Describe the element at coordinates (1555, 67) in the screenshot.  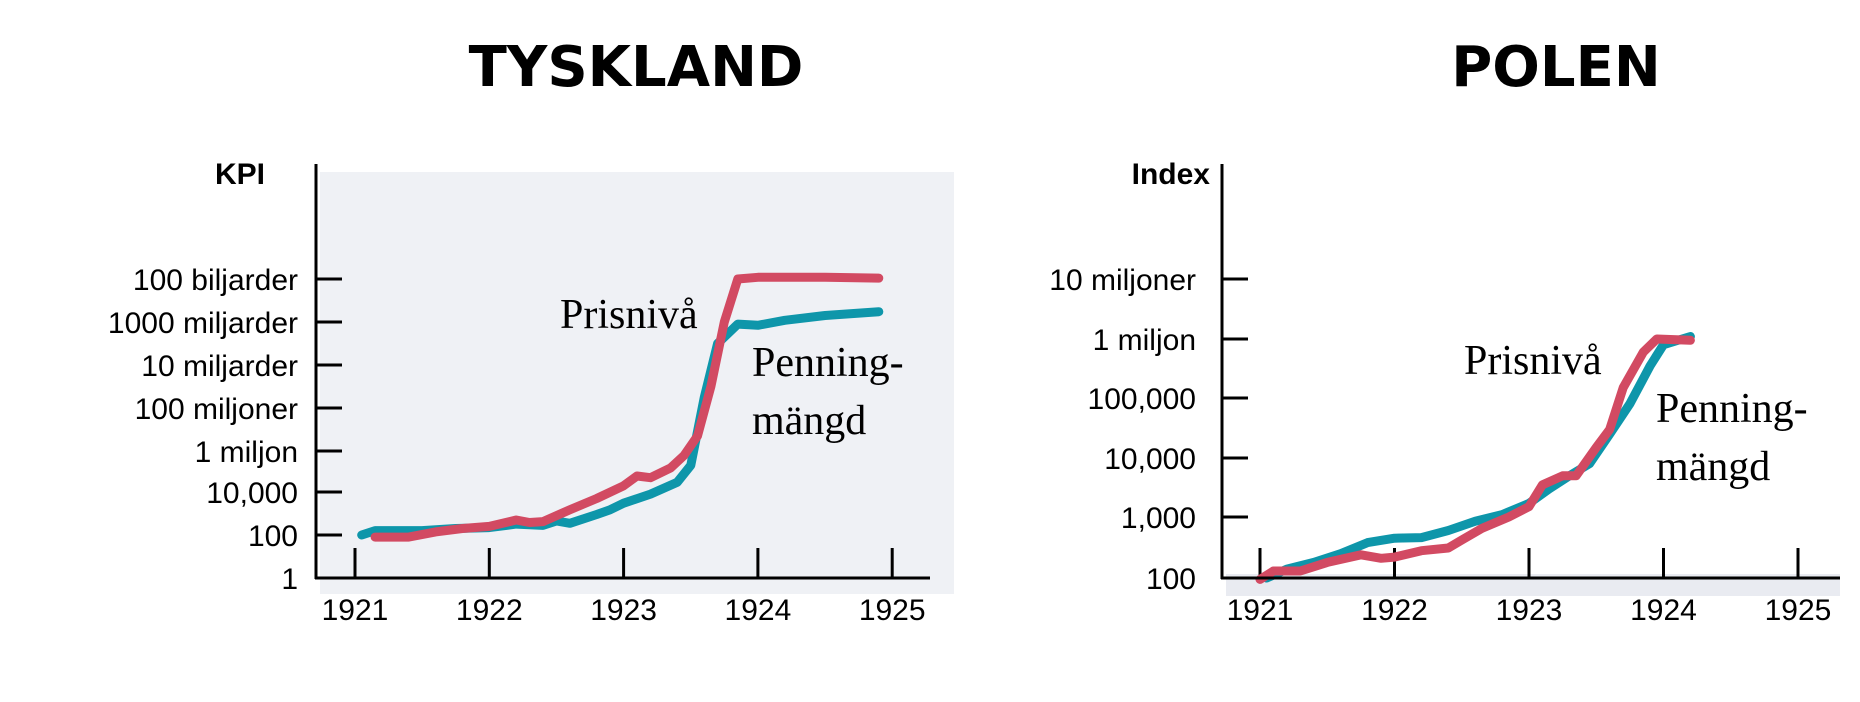
I see `chart-title: POLEN` at that location.